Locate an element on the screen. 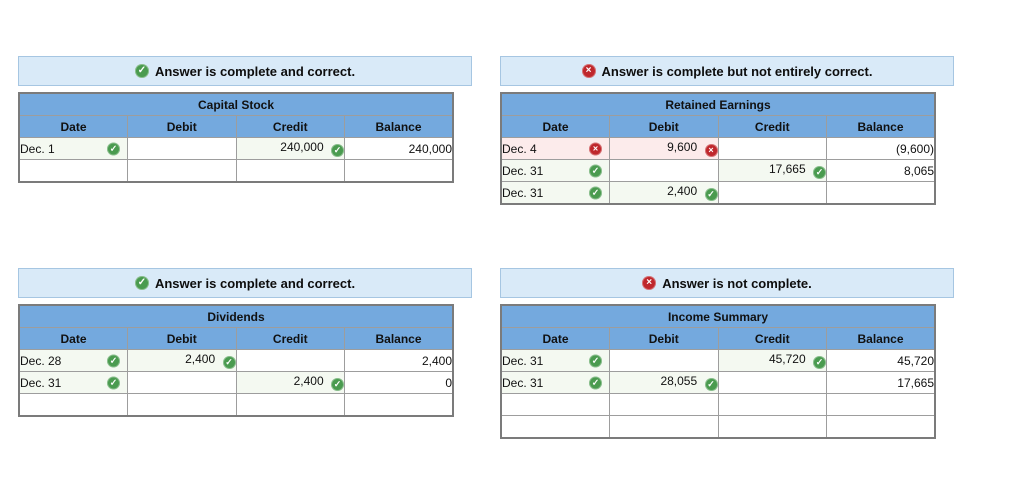 Image resolution: width=1024 pixels, height=499 pixels. balance-value: 8,065 is located at coordinates (918, 170).